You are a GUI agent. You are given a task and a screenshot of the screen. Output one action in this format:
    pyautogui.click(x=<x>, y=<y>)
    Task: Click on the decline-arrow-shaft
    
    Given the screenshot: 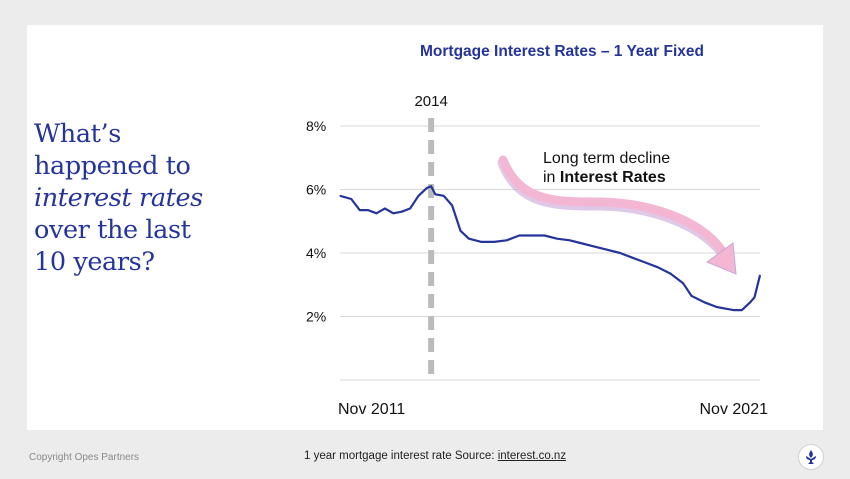 What is the action you would take?
    pyautogui.click(x=611, y=204)
    